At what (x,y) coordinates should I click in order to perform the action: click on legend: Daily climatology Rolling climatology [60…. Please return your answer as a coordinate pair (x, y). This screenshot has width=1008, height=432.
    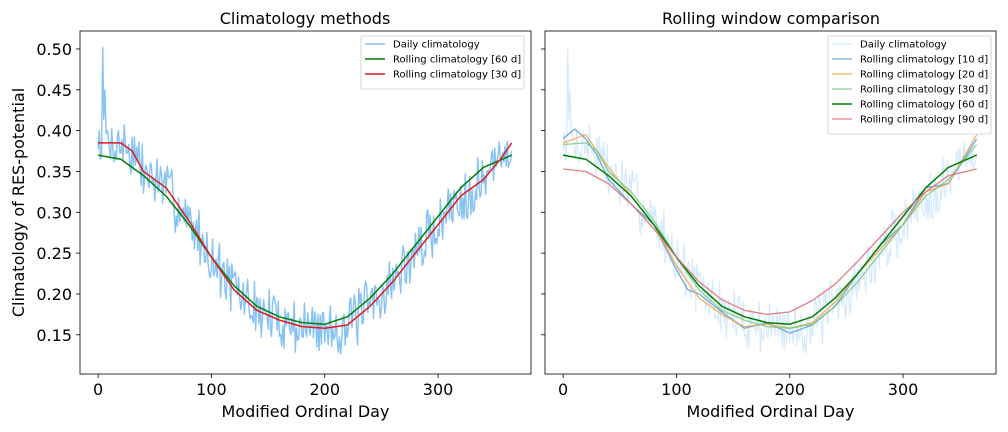
    Looking at the image, I should click on (442, 62).